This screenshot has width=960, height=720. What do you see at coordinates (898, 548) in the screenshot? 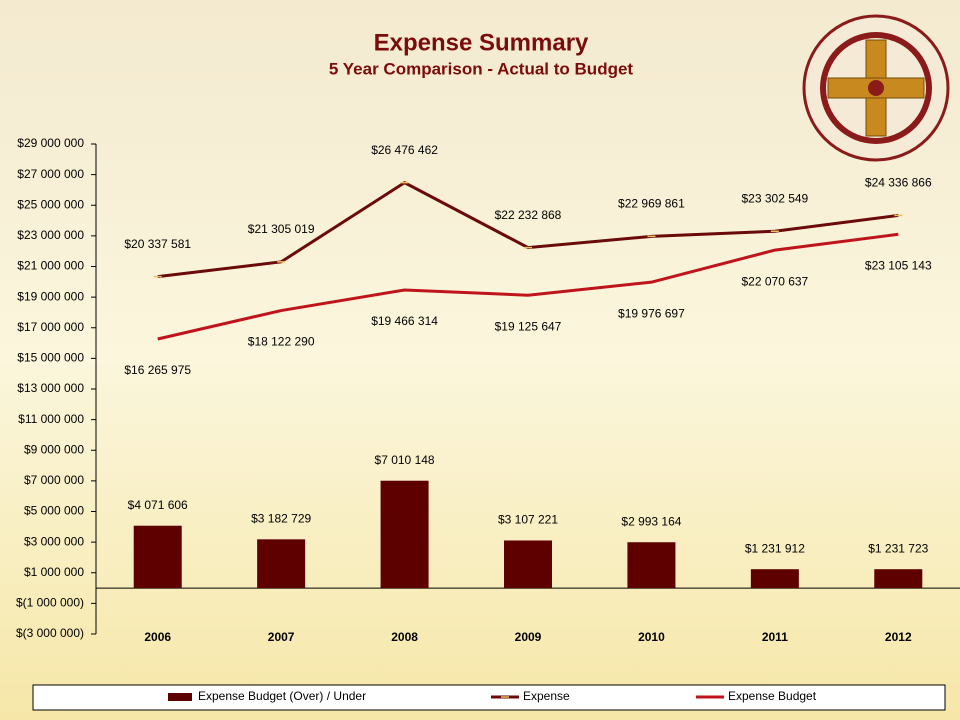
I see `bar-value-label: $1 231 723` at bounding box center [898, 548].